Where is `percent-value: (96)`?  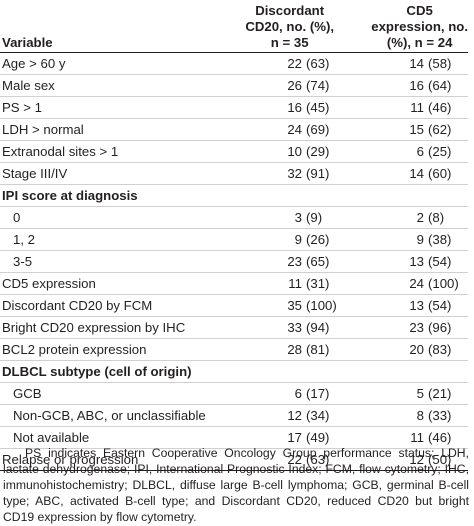
percent-value: (96) is located at coordinates (440, 327).